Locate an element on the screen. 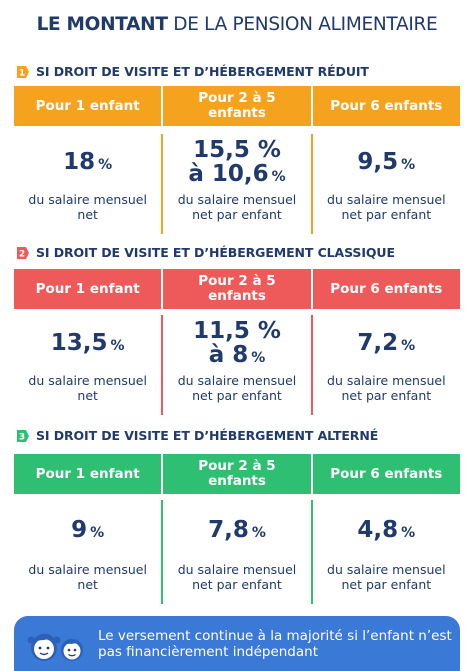 The image size is (474, 671). badge-number: 1 is located at coordinates (22, 74).